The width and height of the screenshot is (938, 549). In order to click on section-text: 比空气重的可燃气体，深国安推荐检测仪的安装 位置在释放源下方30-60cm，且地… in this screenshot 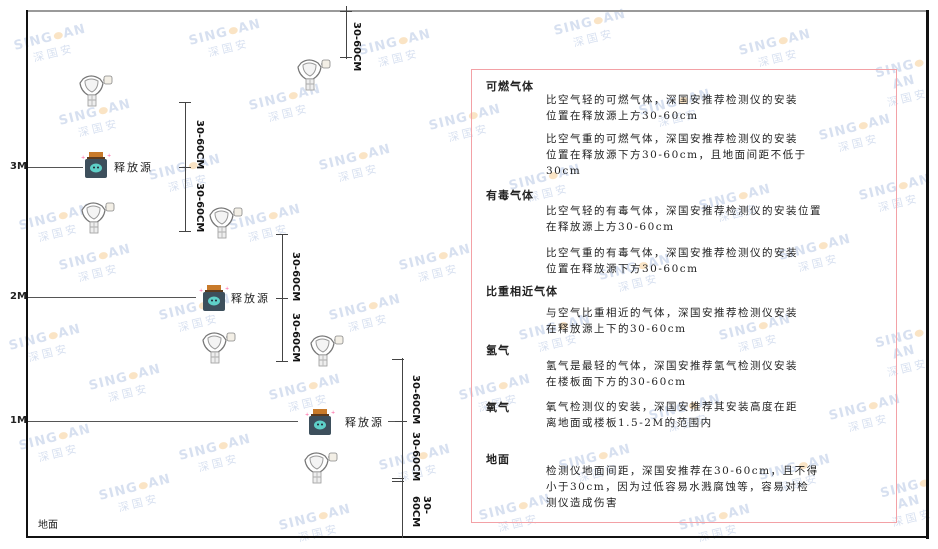, I will do `click(676, 155)`.